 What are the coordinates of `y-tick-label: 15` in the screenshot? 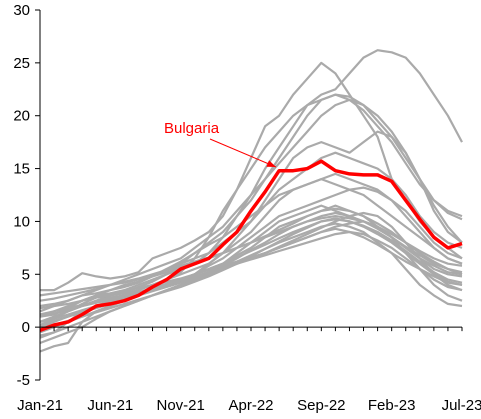 It's located at (21, 169).